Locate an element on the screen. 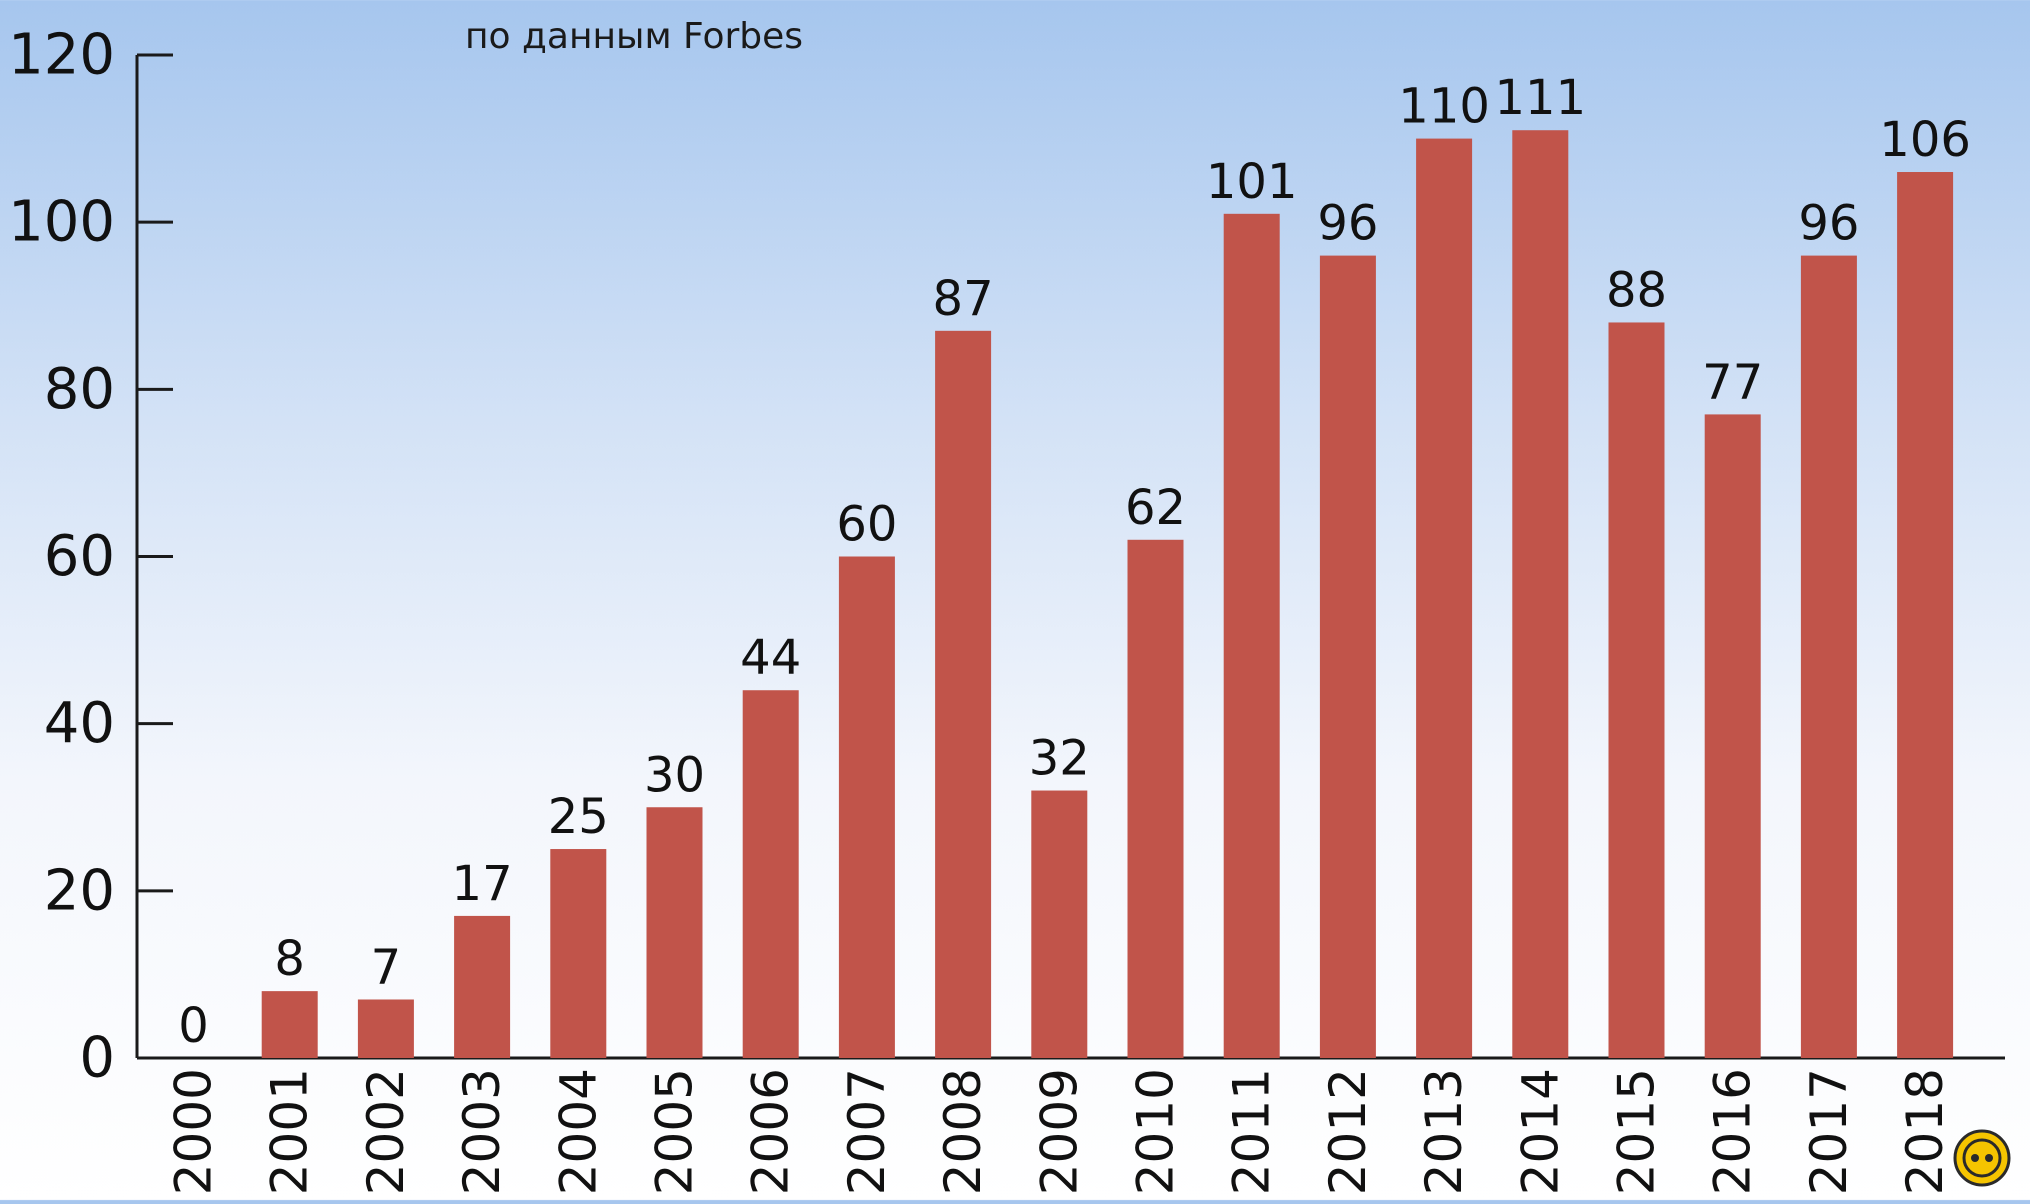 Image resolution: width=2030 pixels, height=1204 pixels. y-tick-label: 0 is located at coordinates (97, 1058).